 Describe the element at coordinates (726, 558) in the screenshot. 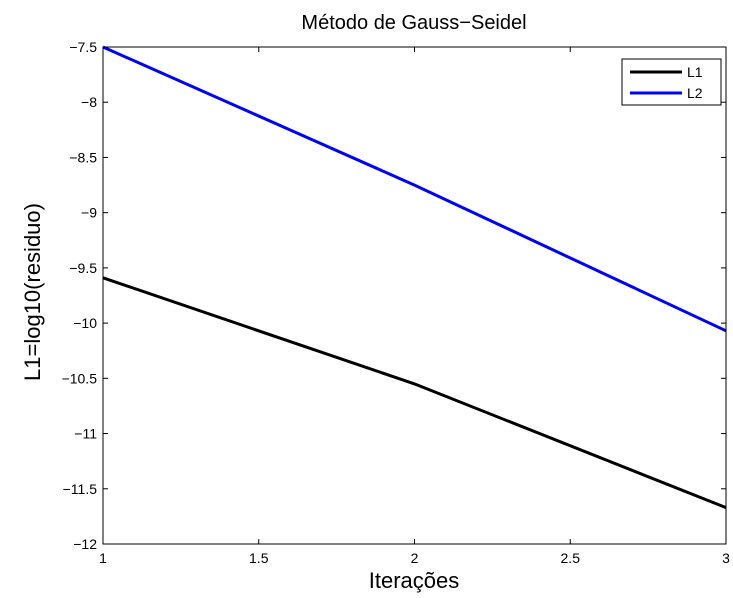

I see `x-tick-label: 3` at that location.